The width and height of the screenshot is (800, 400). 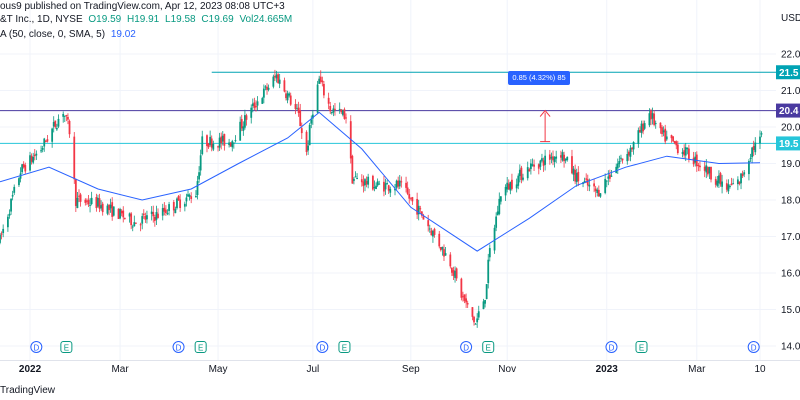 I want to click on price-level-badge, so click(x=788, y=110).